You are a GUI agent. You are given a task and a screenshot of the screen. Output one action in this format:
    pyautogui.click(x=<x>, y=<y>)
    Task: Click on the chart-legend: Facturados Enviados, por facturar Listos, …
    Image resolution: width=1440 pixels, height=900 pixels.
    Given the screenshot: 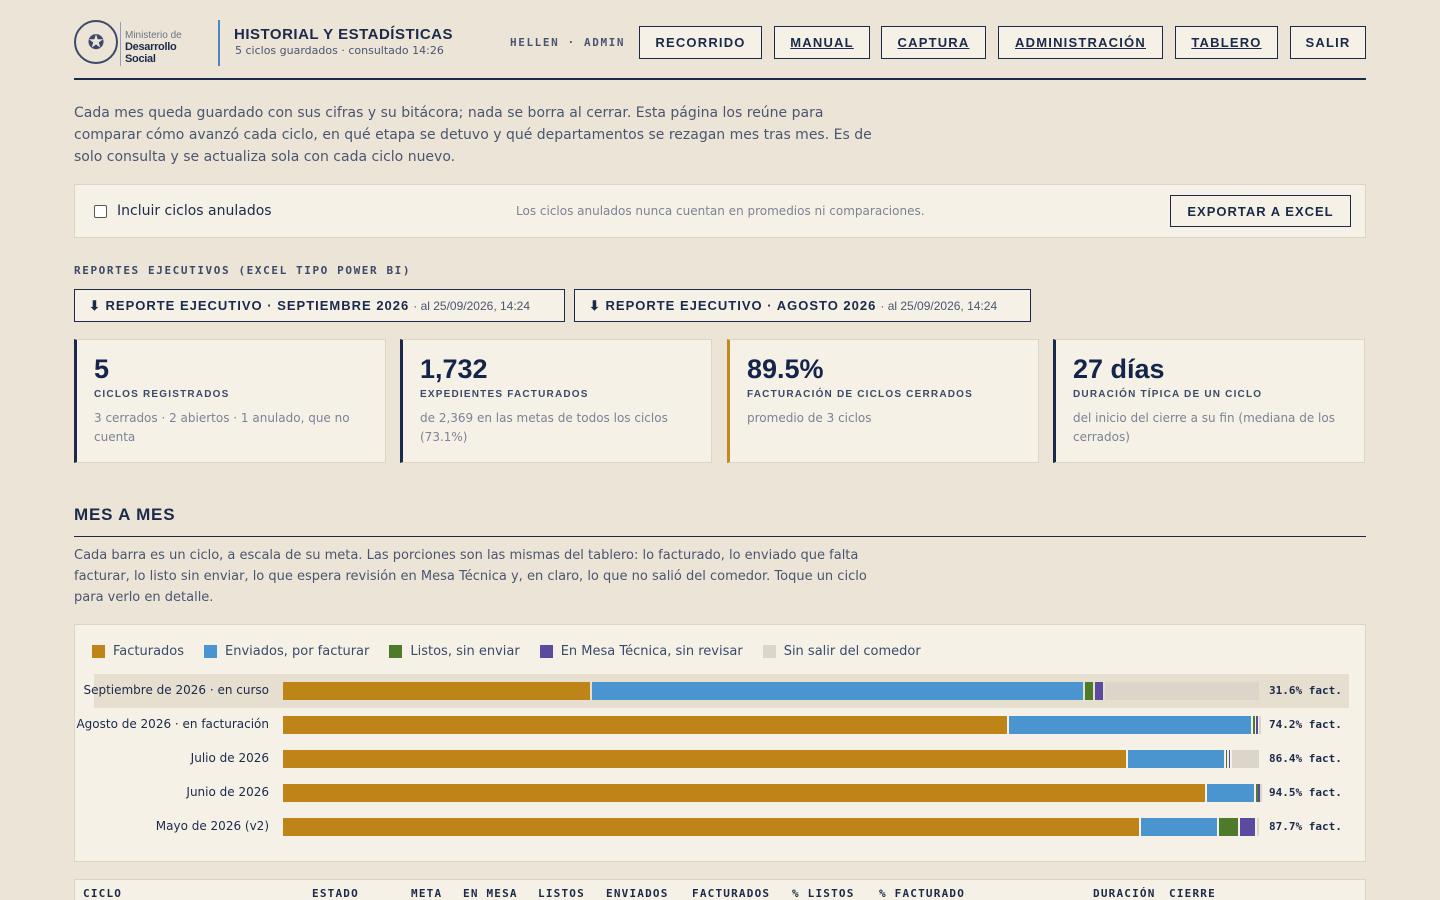 What is the action you would take?
    pyautogui.click(x=516, y=651)
    